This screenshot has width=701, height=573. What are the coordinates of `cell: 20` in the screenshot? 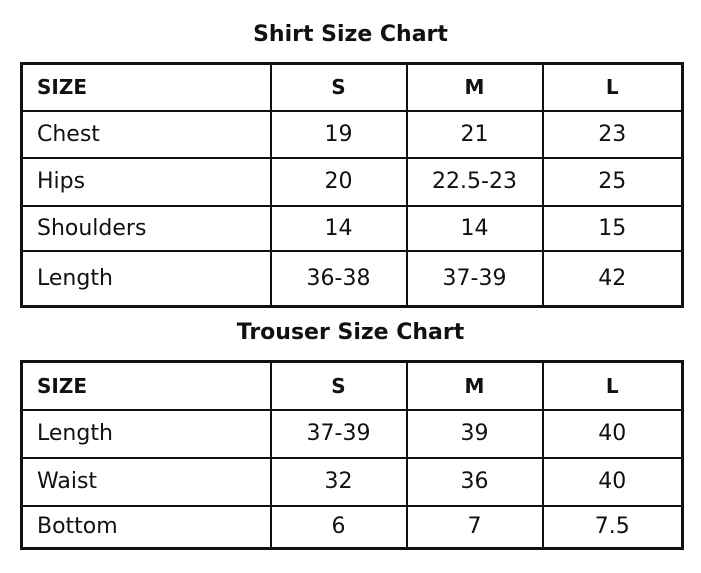 It's located at (338, 181).